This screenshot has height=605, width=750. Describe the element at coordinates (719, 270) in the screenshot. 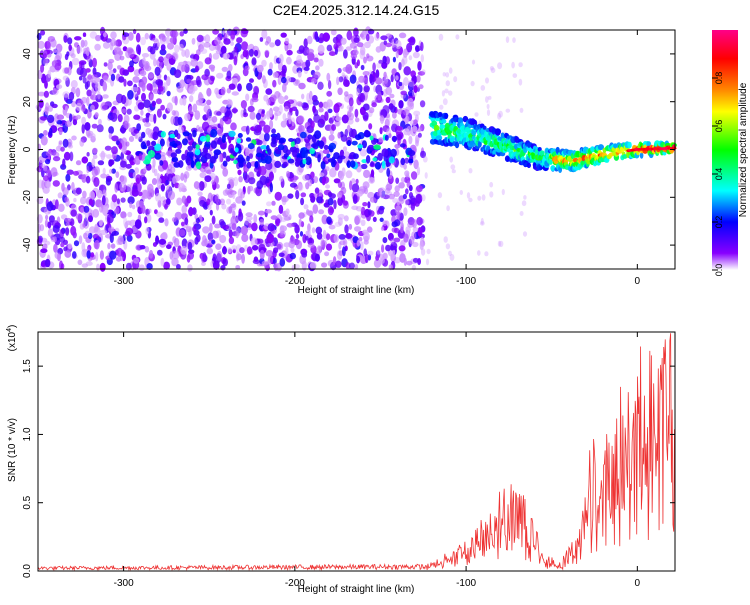

I see `colorbar-tick-label: 0.0` at that location.